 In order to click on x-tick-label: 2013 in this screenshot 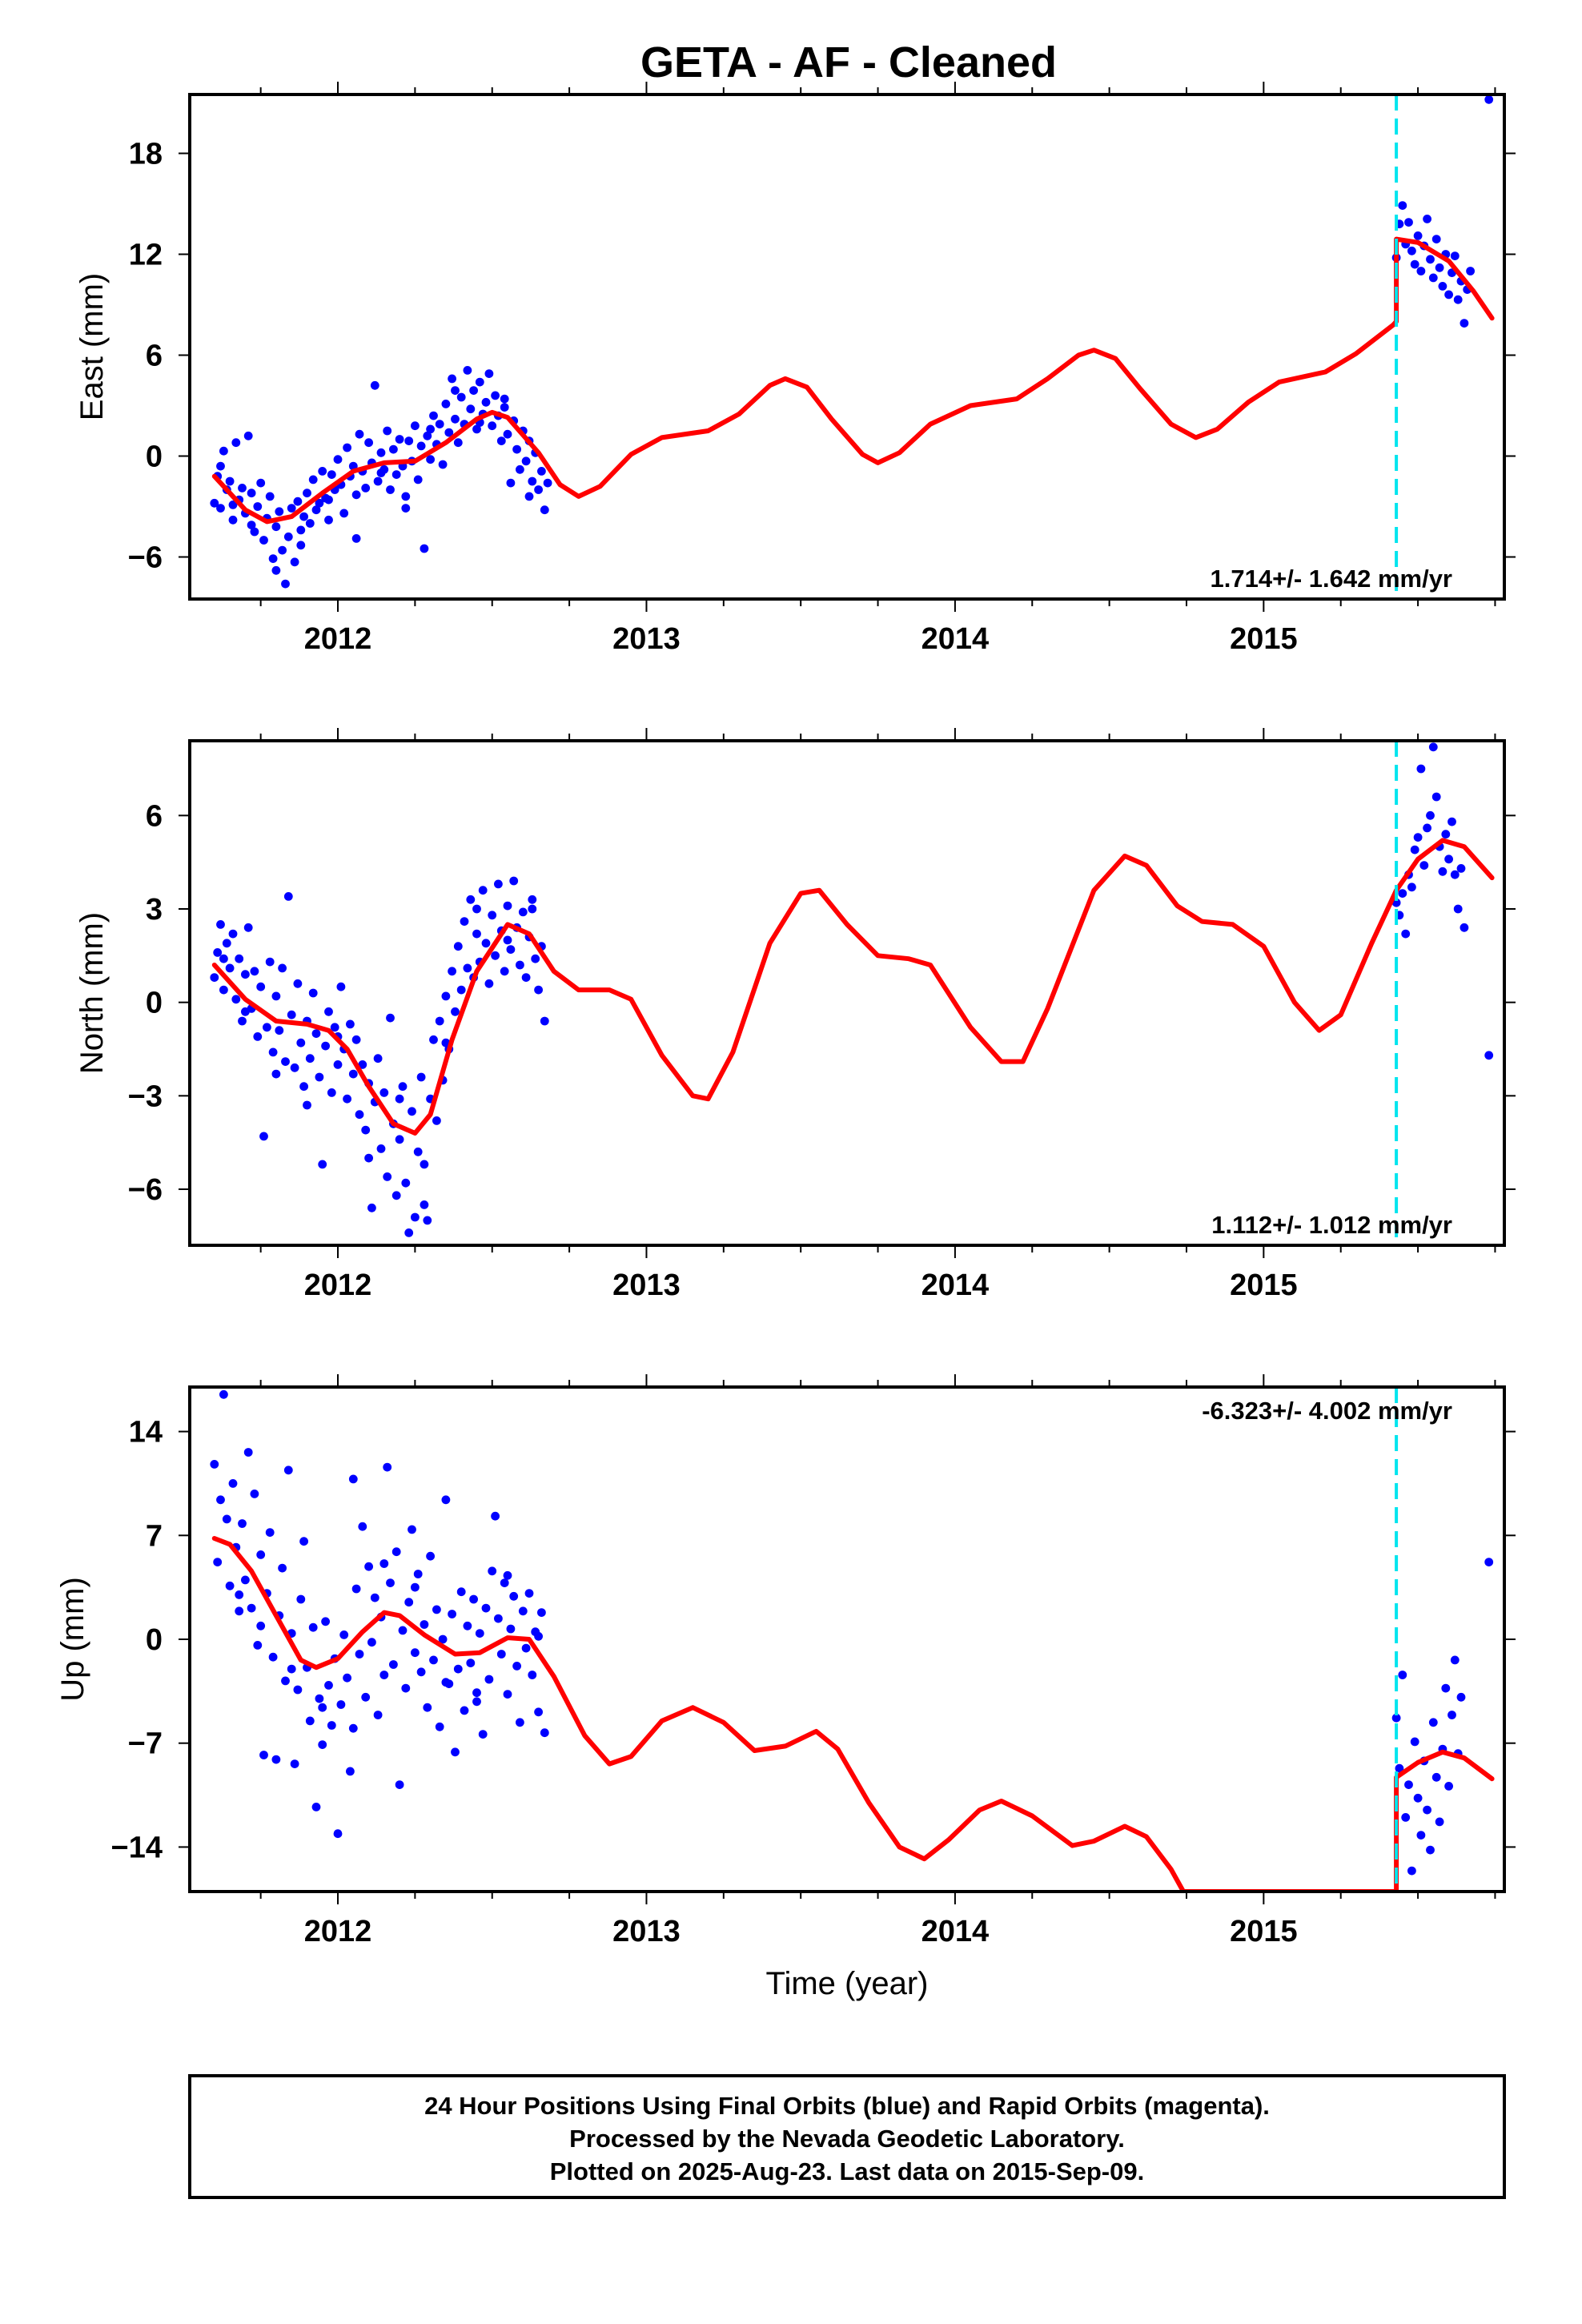, I will do `click(646, 1931)`.